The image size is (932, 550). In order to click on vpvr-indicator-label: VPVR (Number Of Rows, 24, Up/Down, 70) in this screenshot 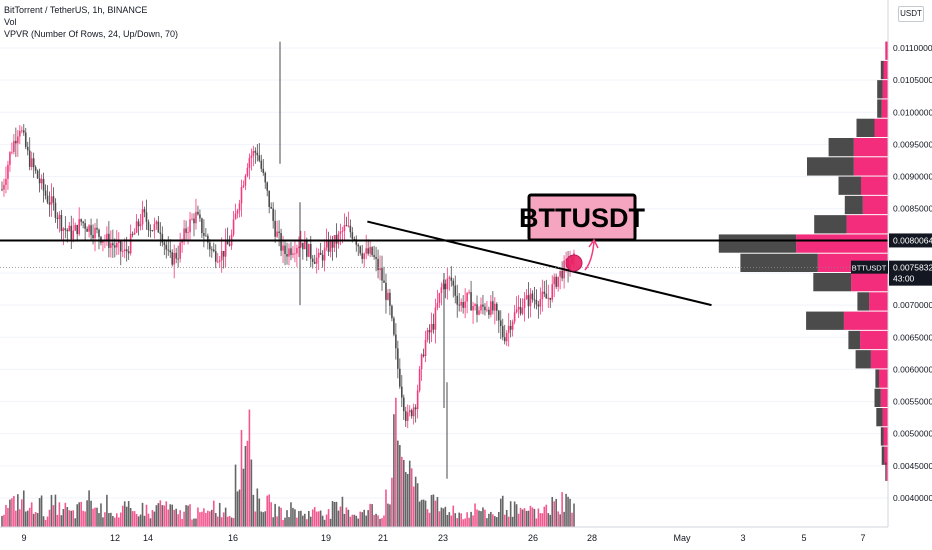, I will do `click(91, 34)`.